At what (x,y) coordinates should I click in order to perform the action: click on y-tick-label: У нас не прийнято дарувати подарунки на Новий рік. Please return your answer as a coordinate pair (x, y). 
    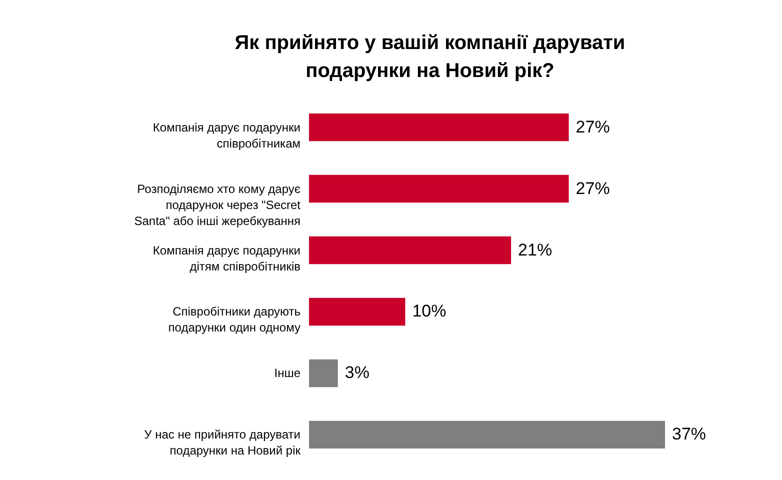
    Looking at the image, I should click on (223, 443).